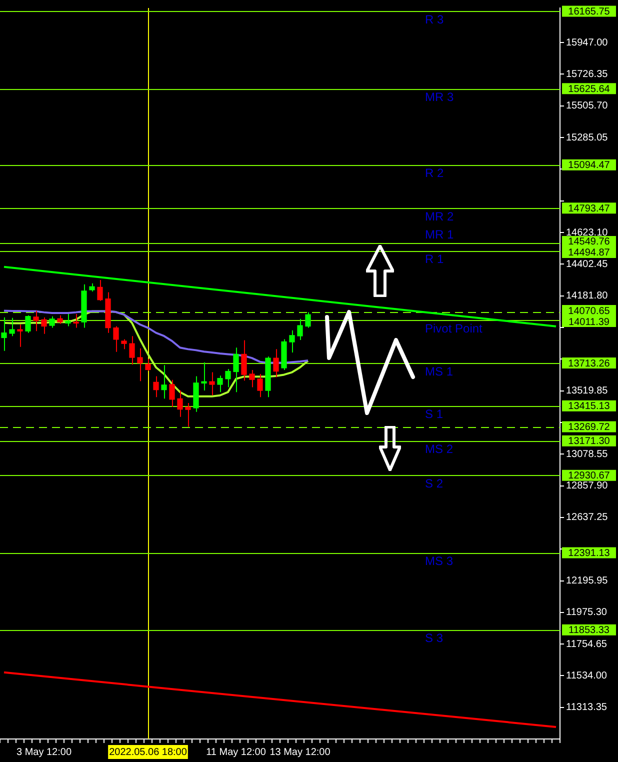 The width and height of the screenshot is (618, 762). I want to click on y-tick-label: 15285.05, so click(587, 138).